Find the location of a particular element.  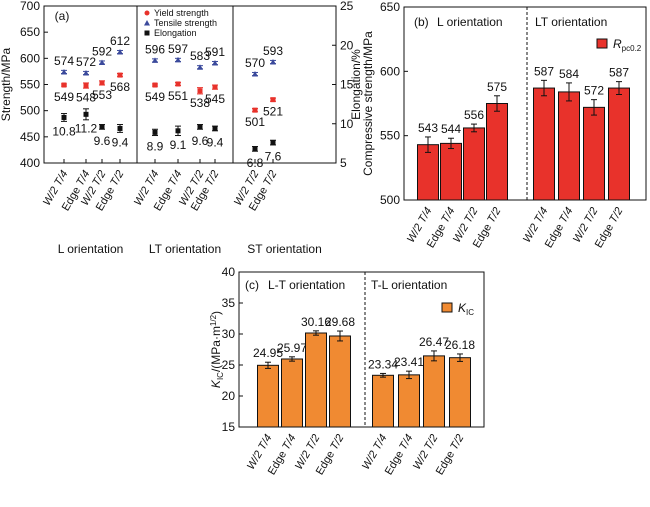

panel-b-frame is located at coordinates (525, 103).